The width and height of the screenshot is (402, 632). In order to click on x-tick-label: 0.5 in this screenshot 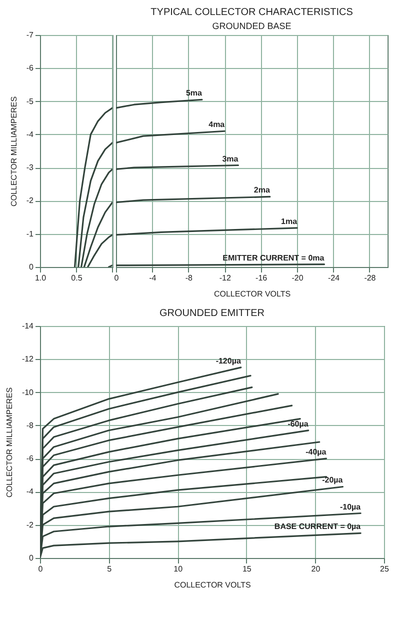, I will do `click(77, 278)`.